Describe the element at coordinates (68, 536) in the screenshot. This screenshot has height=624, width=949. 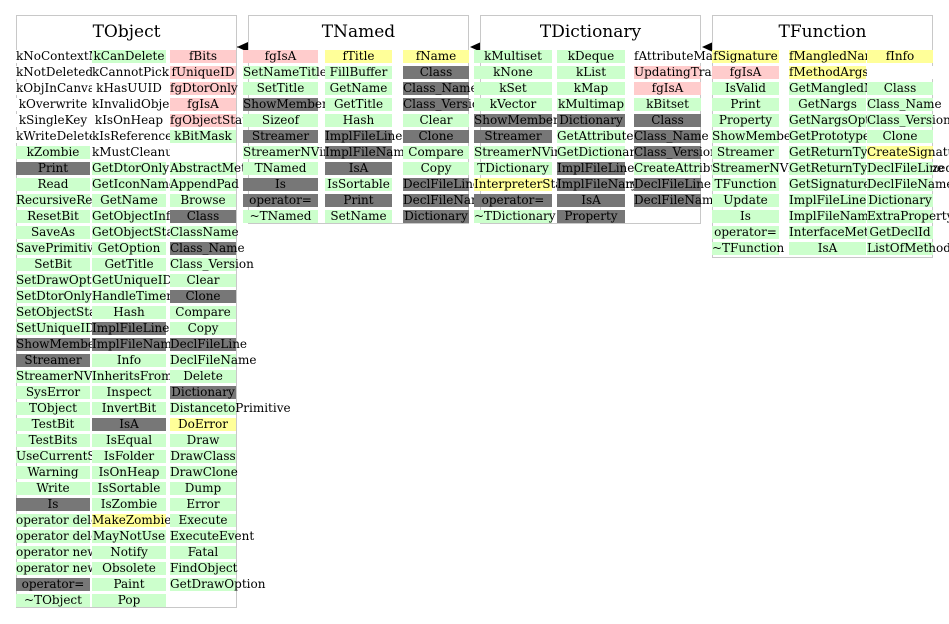
I see `member-operator-delete: operator delete[]` at that location.